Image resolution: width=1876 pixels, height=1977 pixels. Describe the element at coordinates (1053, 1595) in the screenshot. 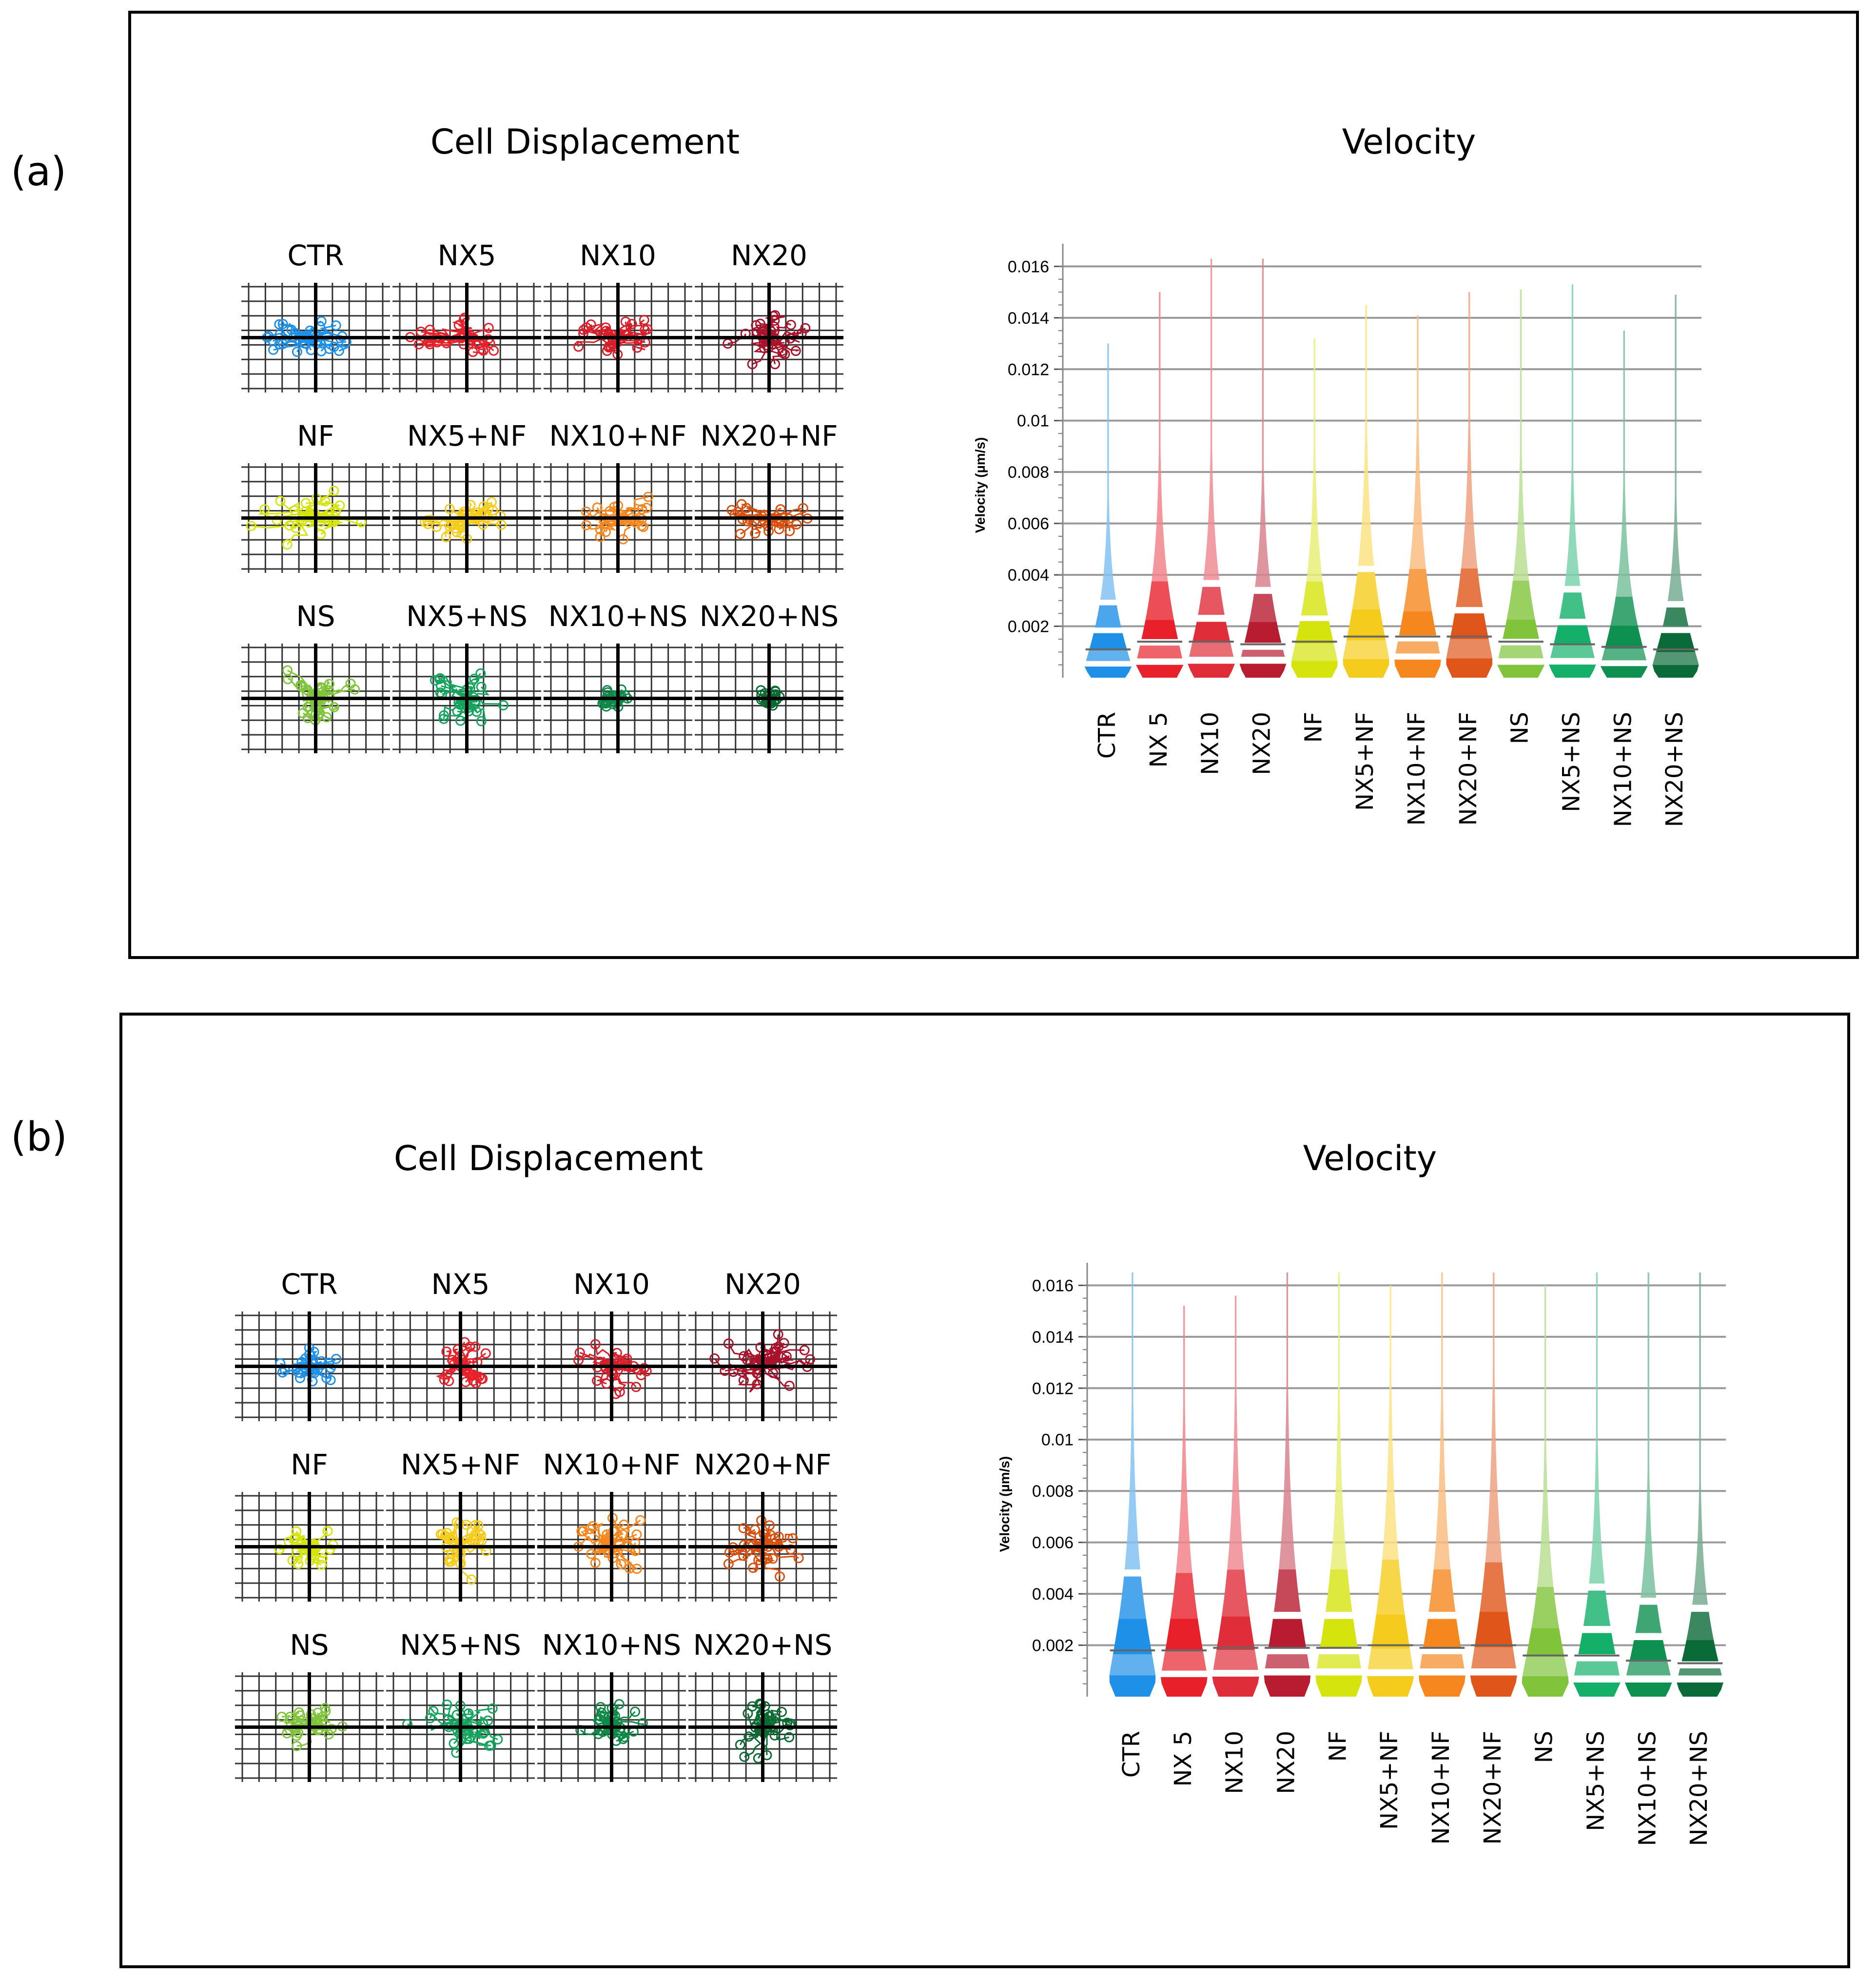

I see `y-tick-label: 0.004` at that location.